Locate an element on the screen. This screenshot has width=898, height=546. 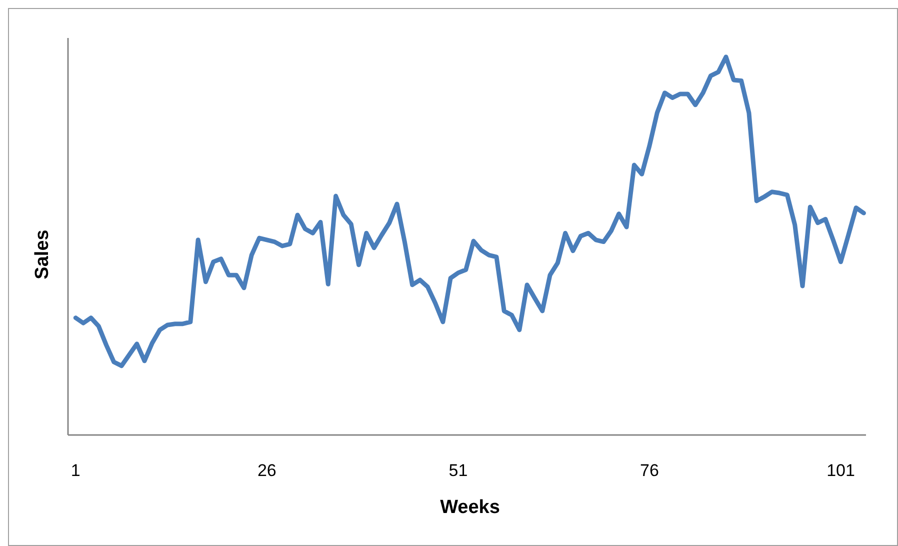
x-tick-label: 101 is located at coordinates (840, 470).